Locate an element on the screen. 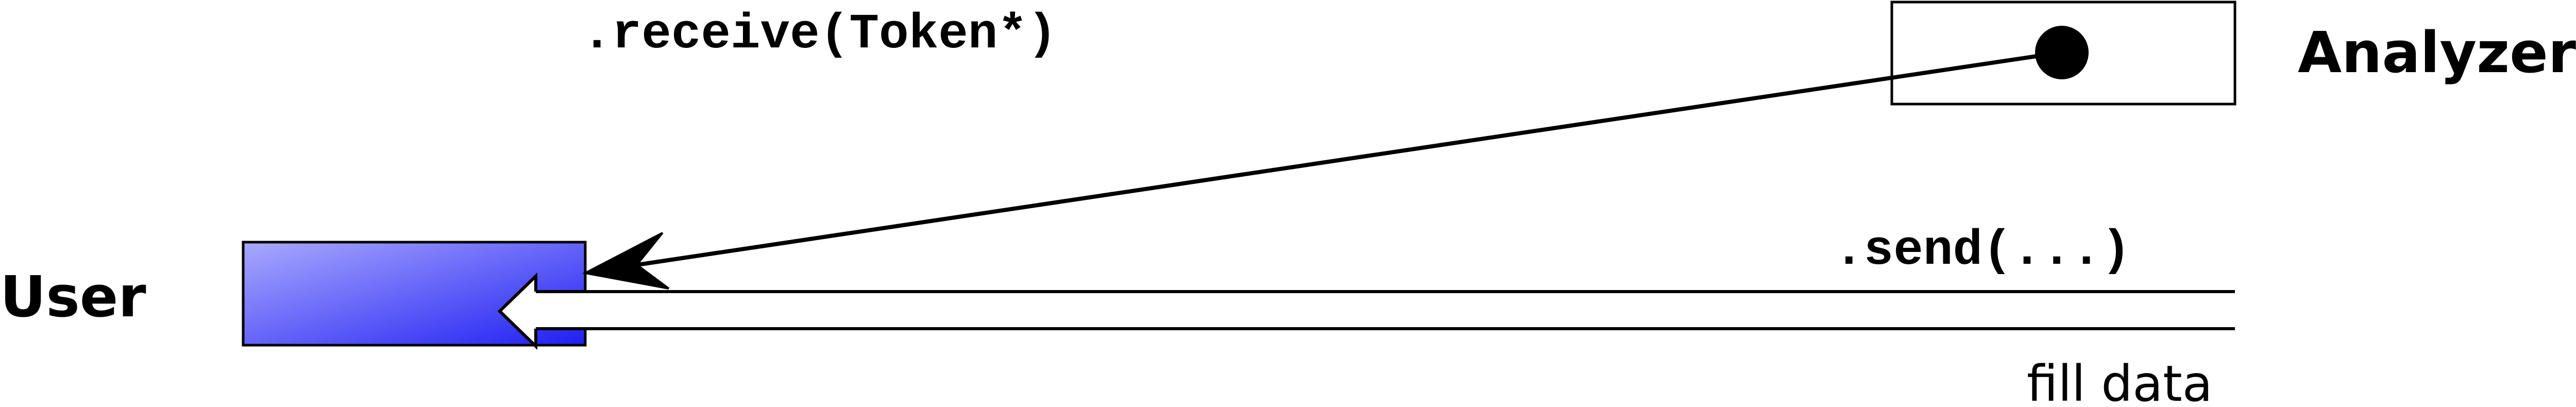 Image resolution: width=2576 pixels, height=407 pixels. send-hollow-arrow is located at coordinates (1367, 311).